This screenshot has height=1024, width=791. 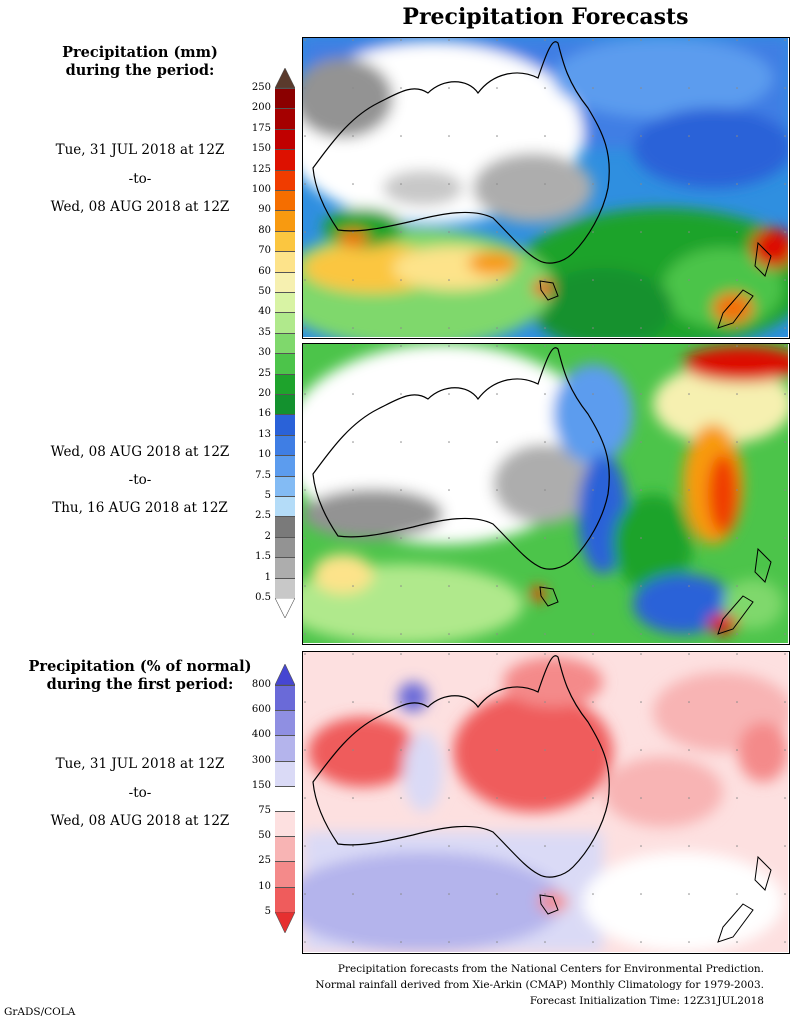 I want to click on panel1-to: -to-, so click(x=140, y=179).